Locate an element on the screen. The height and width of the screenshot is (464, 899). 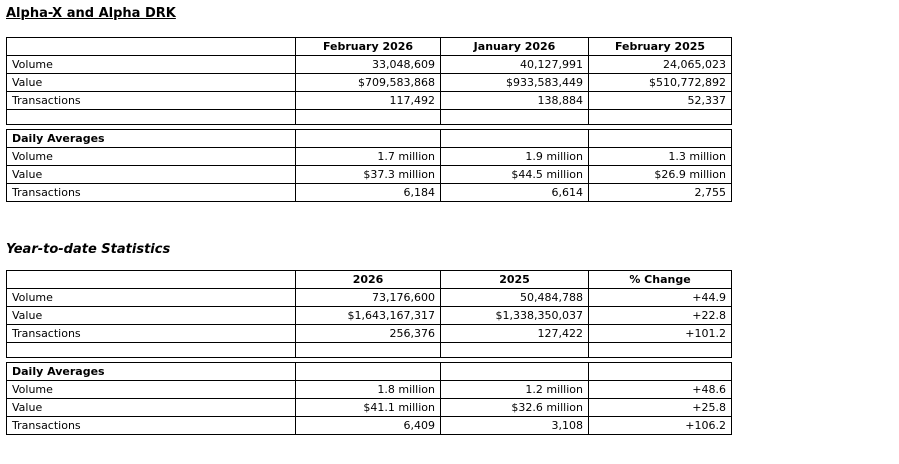
cell-value: 6,184 is located at coordinates (368, 192).